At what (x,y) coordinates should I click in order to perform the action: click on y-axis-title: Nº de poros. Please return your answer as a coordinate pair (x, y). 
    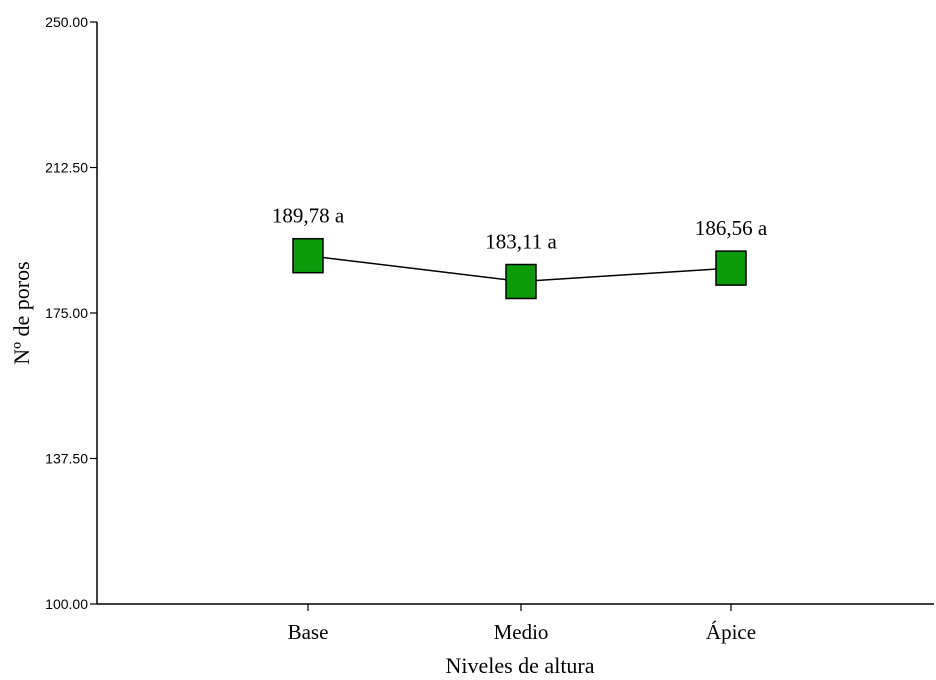
    Looking at the image, I should click on (21, 312).